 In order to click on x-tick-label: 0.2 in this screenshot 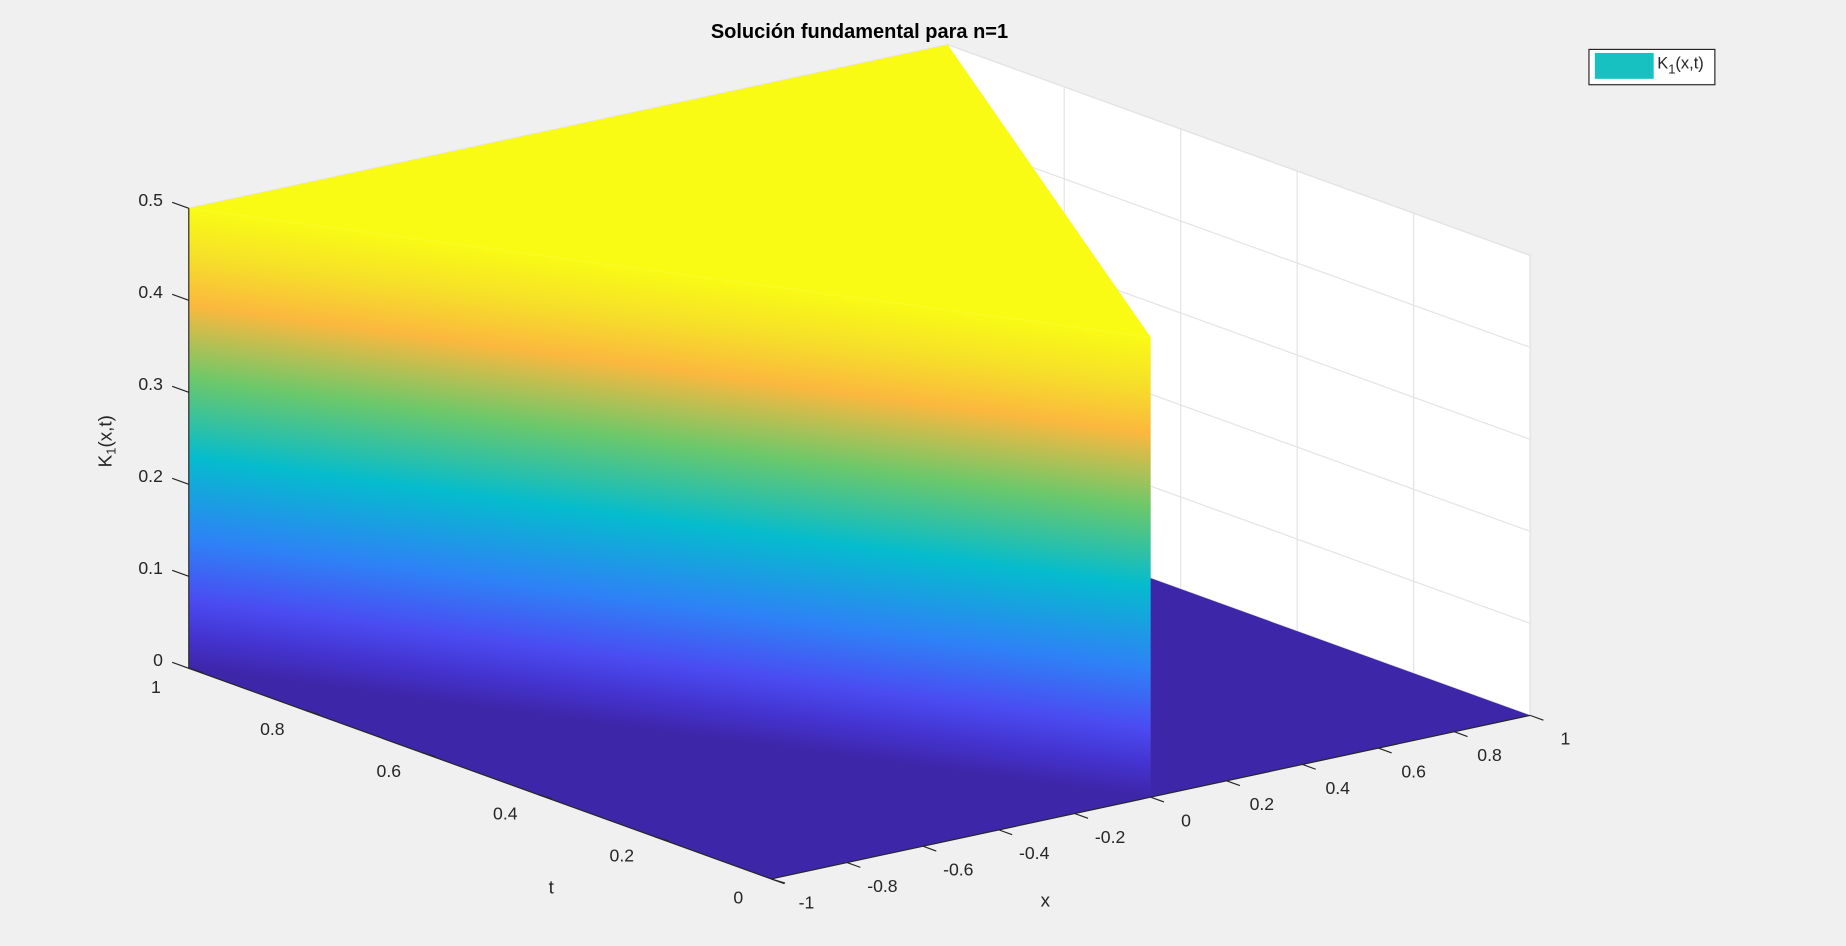, I will do `click(1262, 804)`.